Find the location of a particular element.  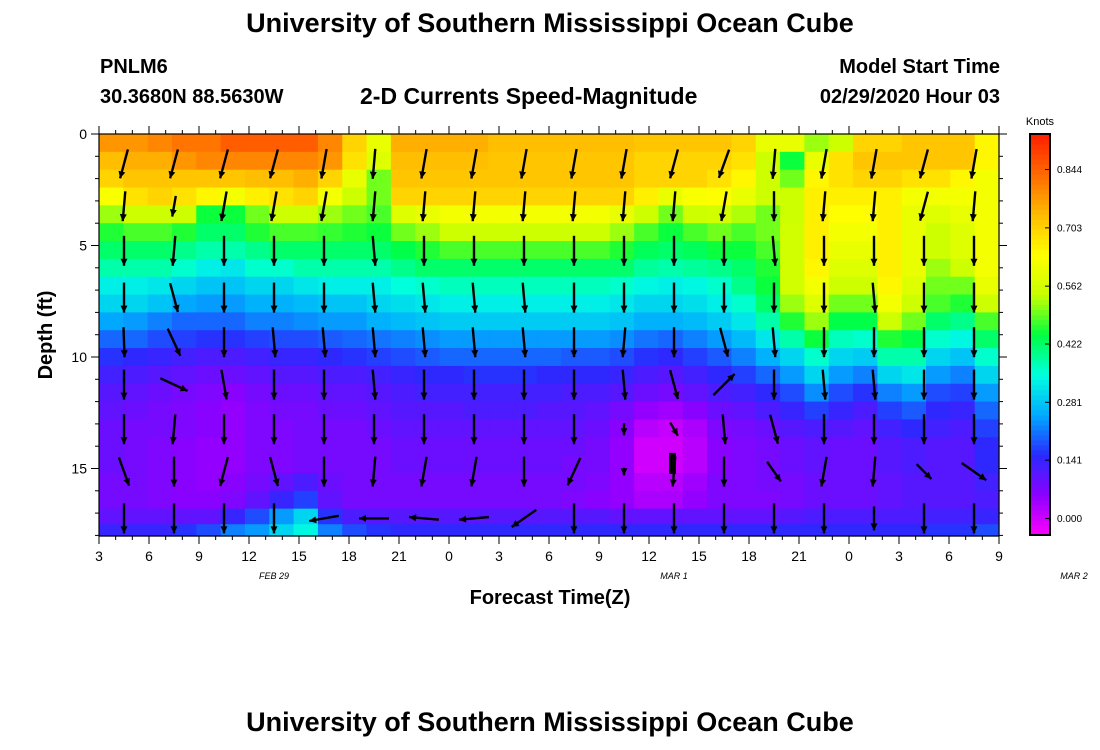

x-tick-label: 6 is located at coordinates (949, 556).